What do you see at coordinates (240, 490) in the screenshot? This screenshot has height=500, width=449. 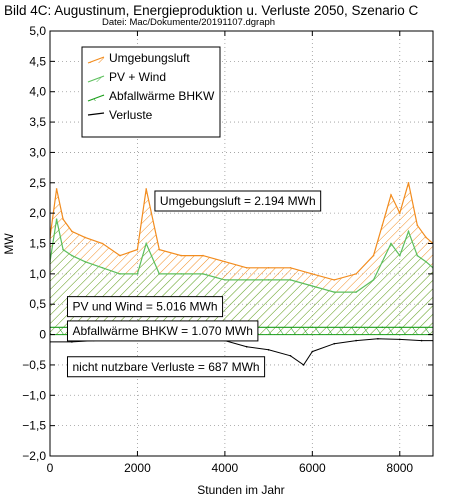 I see `x-axis-label: Stunden im Jahr` at bounding box center [240, 490].